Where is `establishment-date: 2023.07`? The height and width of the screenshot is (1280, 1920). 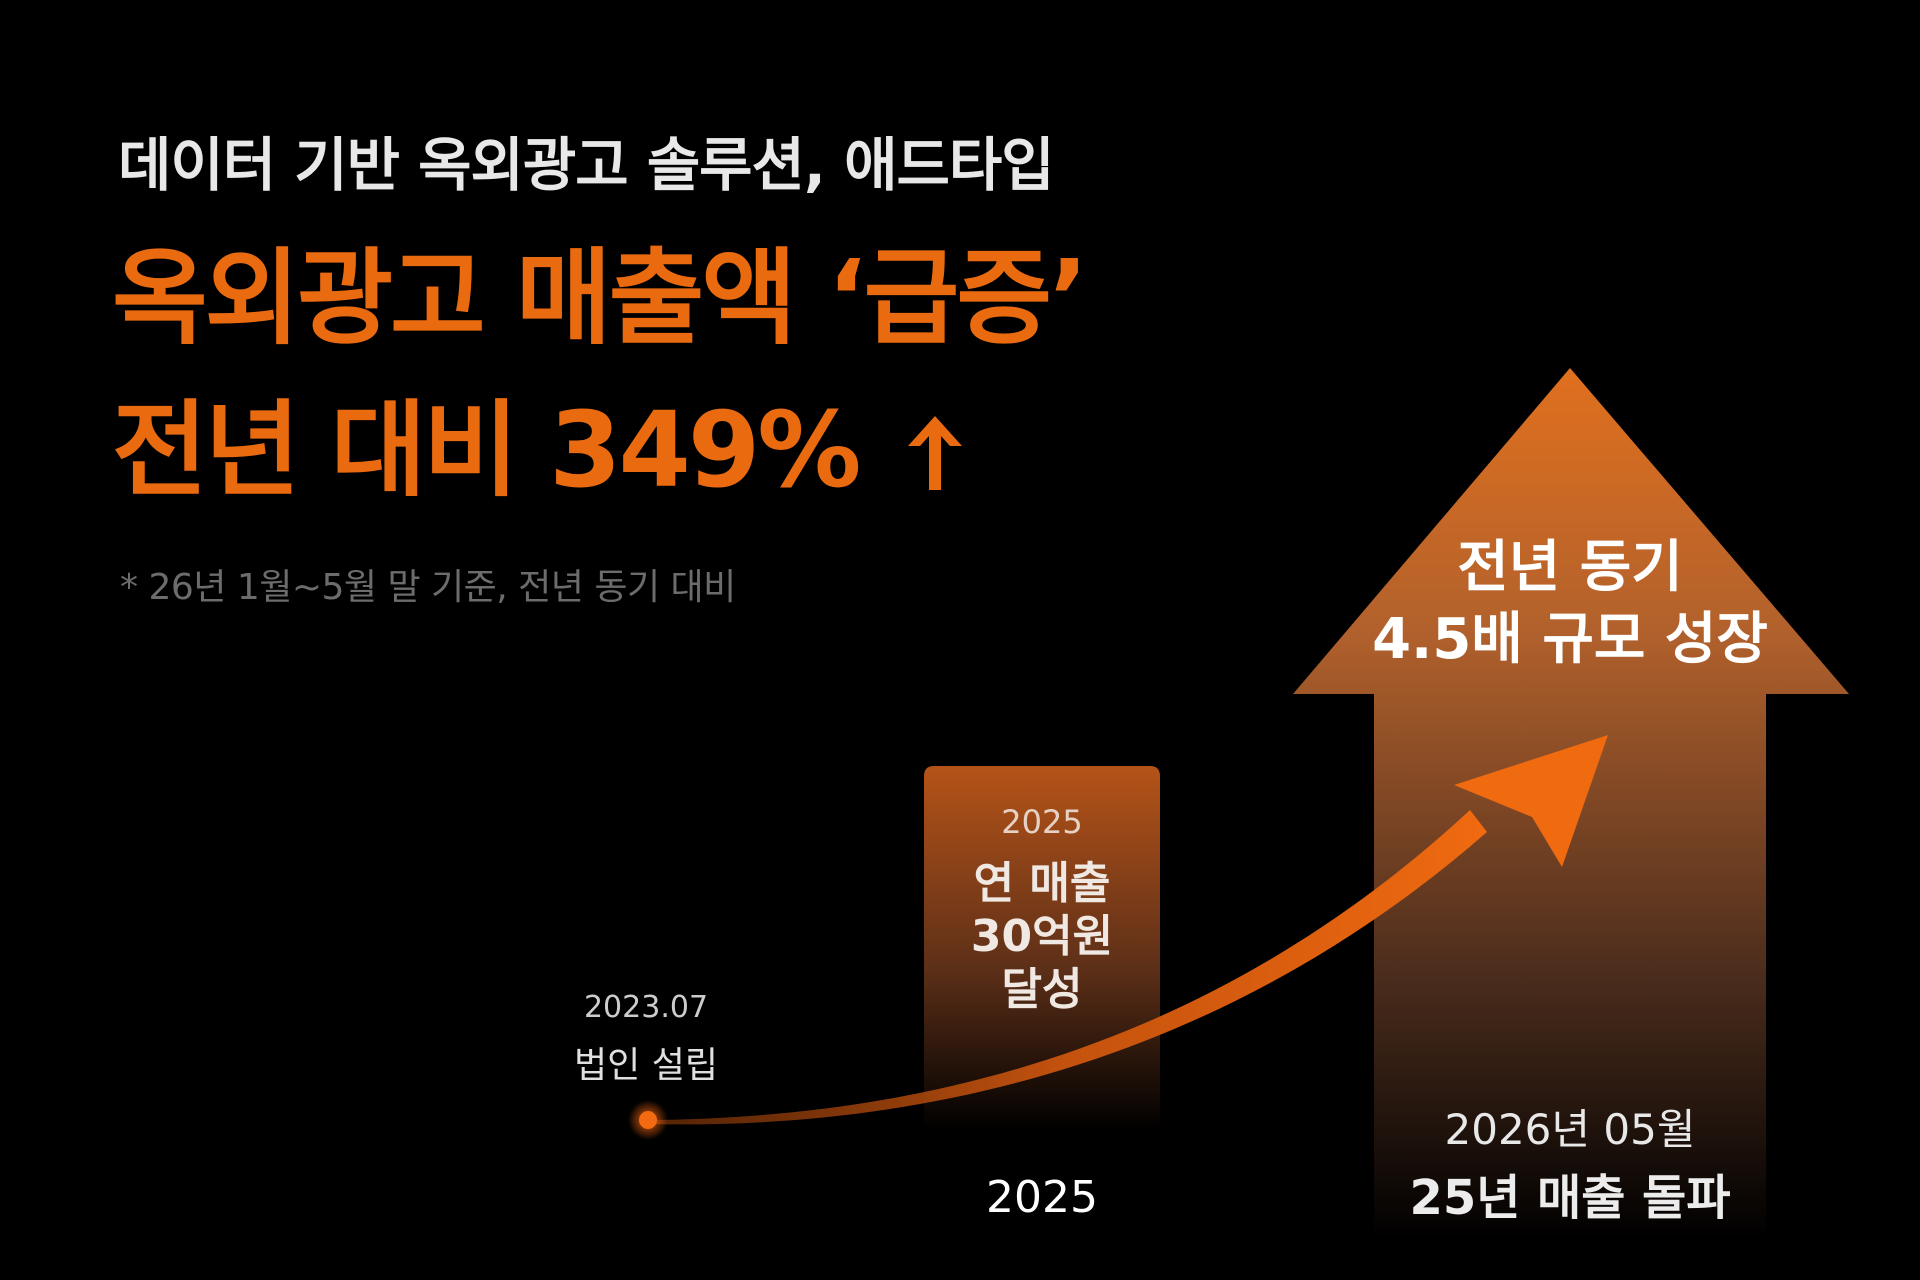 establishment-date: 2023.07 is located at coordinates (646, 1007).